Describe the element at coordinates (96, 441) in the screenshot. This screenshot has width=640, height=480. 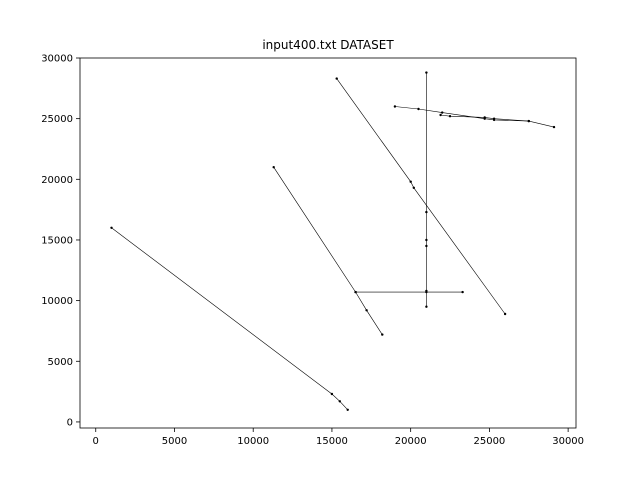
I see `x-tick-label: 0` at that location.